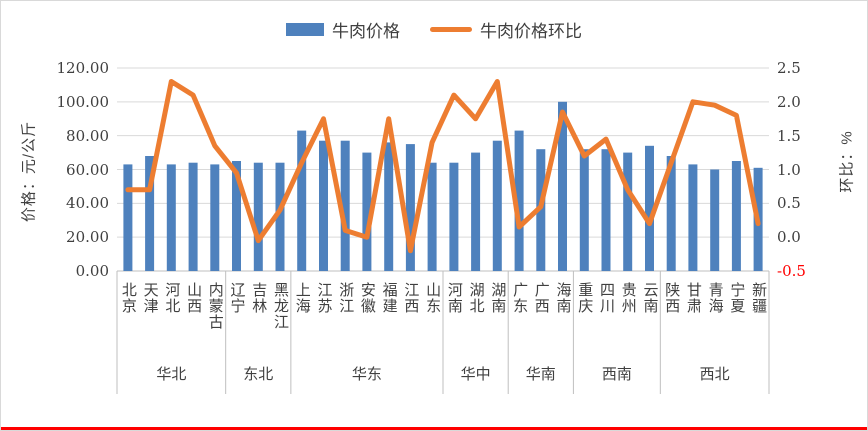 The image size is (868, 431). What do you see at coordinates (87, 203) in the screenshot?
I see `y-axis-tick-left-40.00: 40.00` at bounding box center [87, 203].